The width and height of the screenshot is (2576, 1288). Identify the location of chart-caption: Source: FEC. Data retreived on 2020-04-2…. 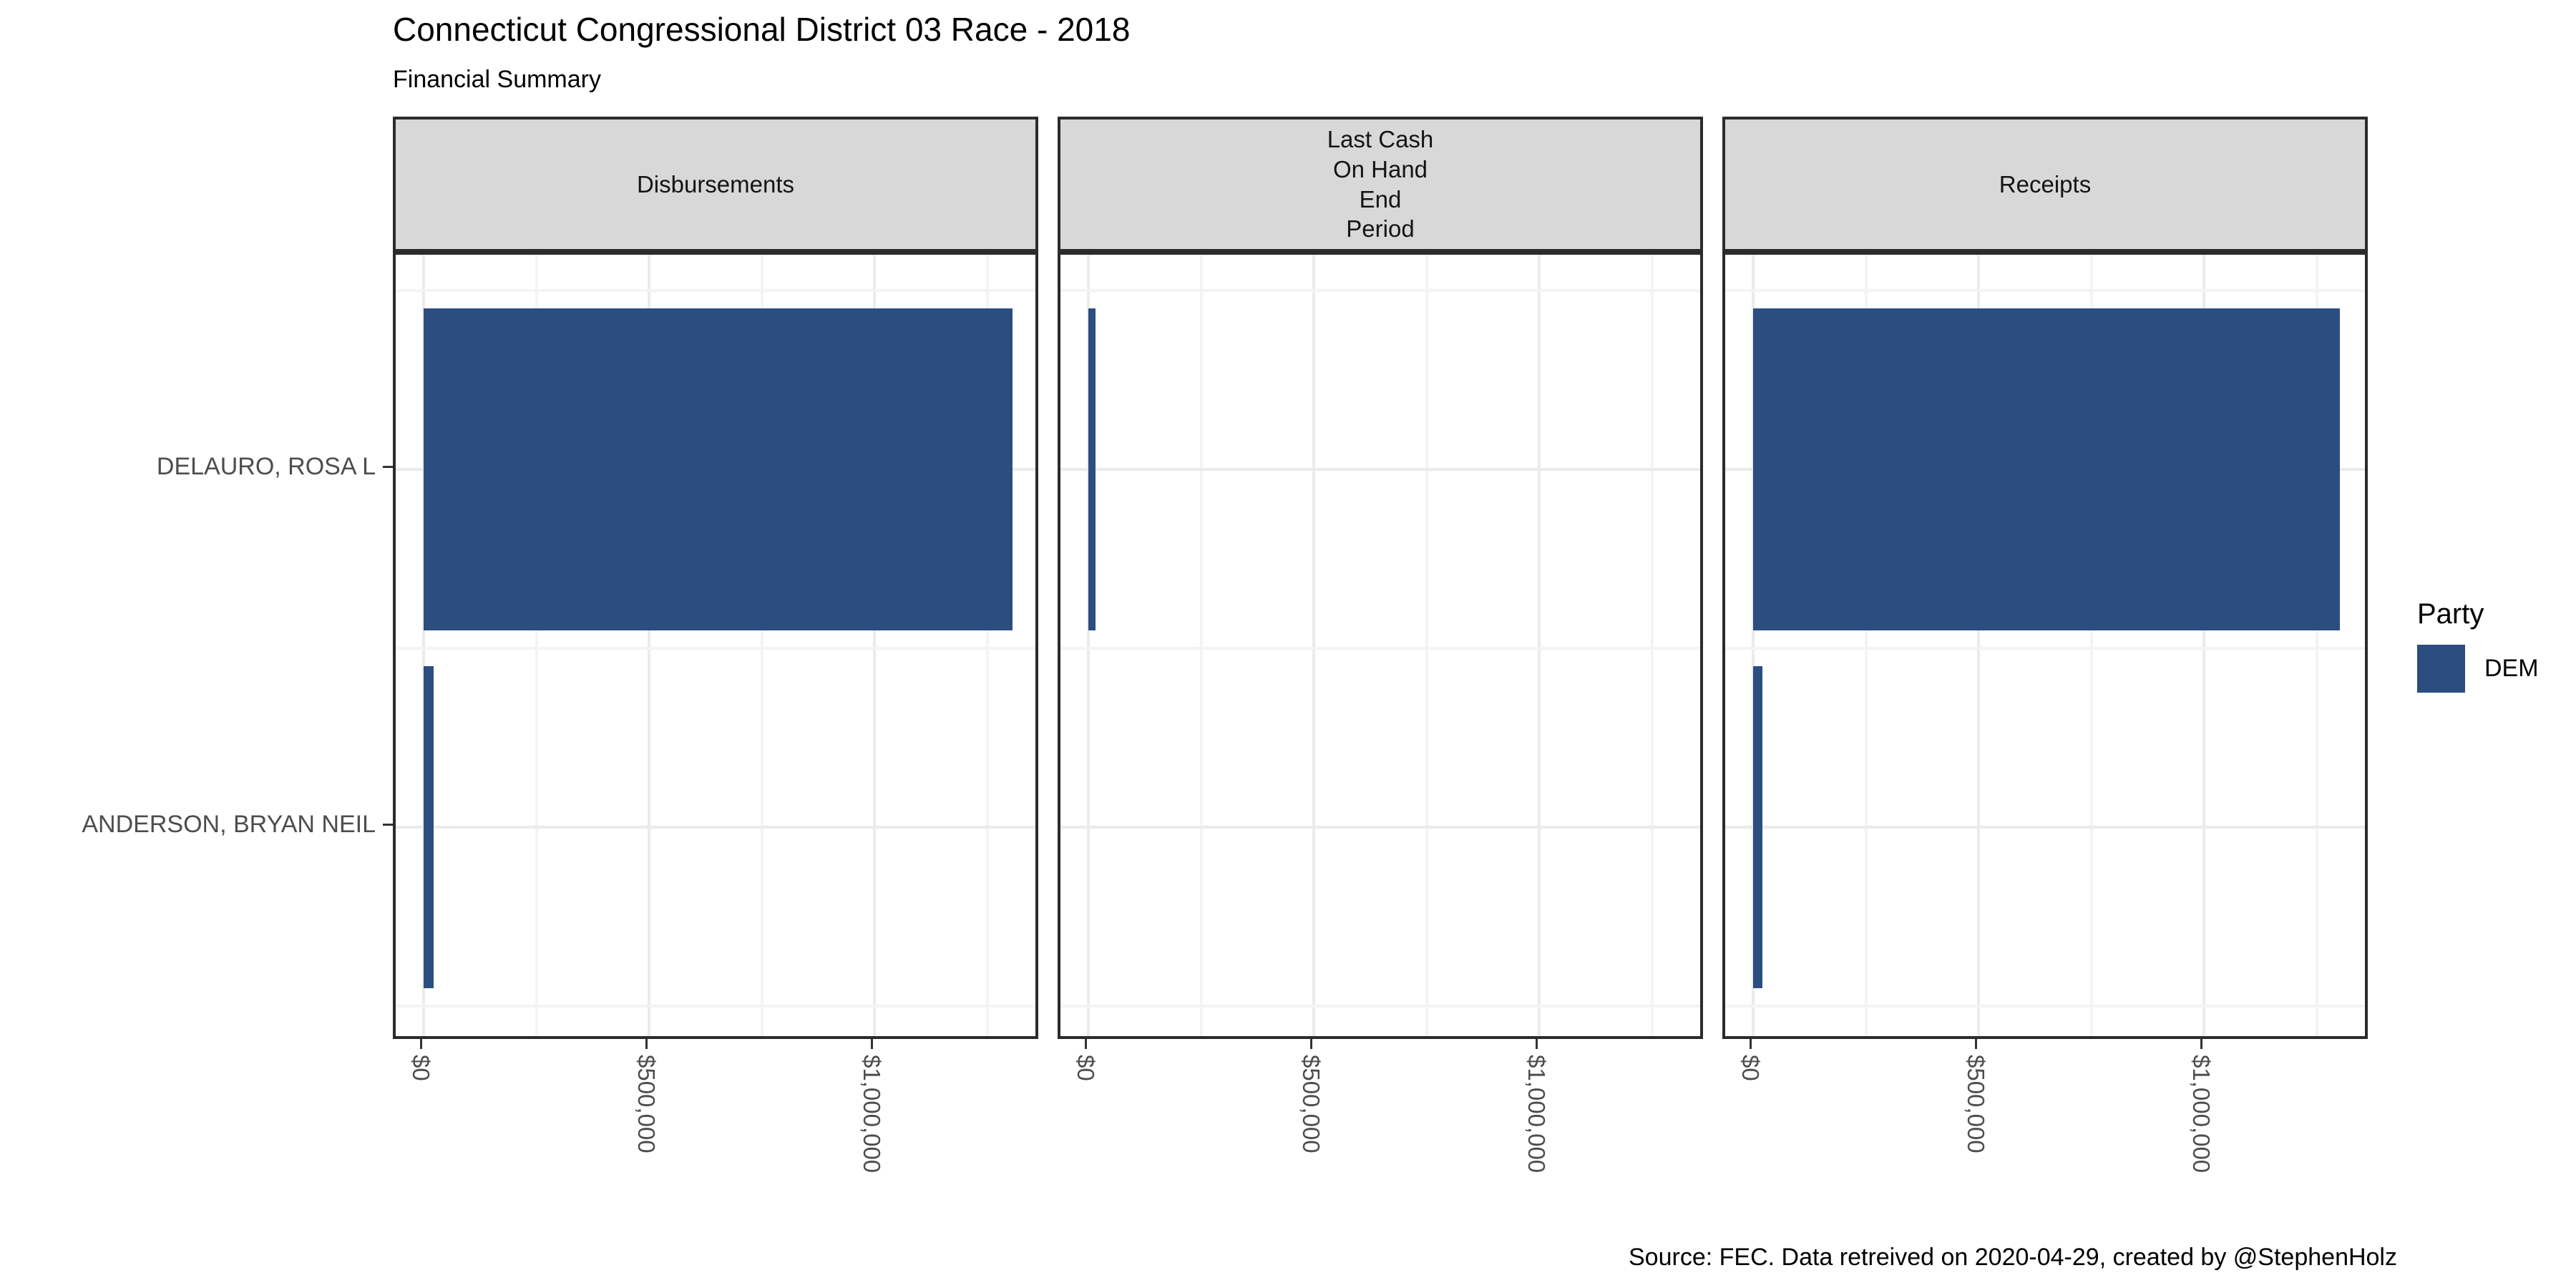
(2013, 1257).